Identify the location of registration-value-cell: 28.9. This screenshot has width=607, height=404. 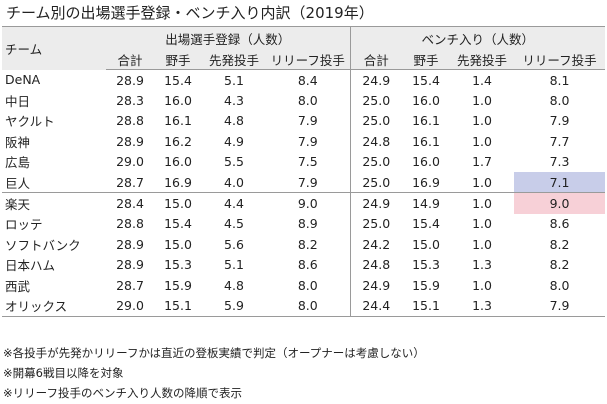
(130, 80).